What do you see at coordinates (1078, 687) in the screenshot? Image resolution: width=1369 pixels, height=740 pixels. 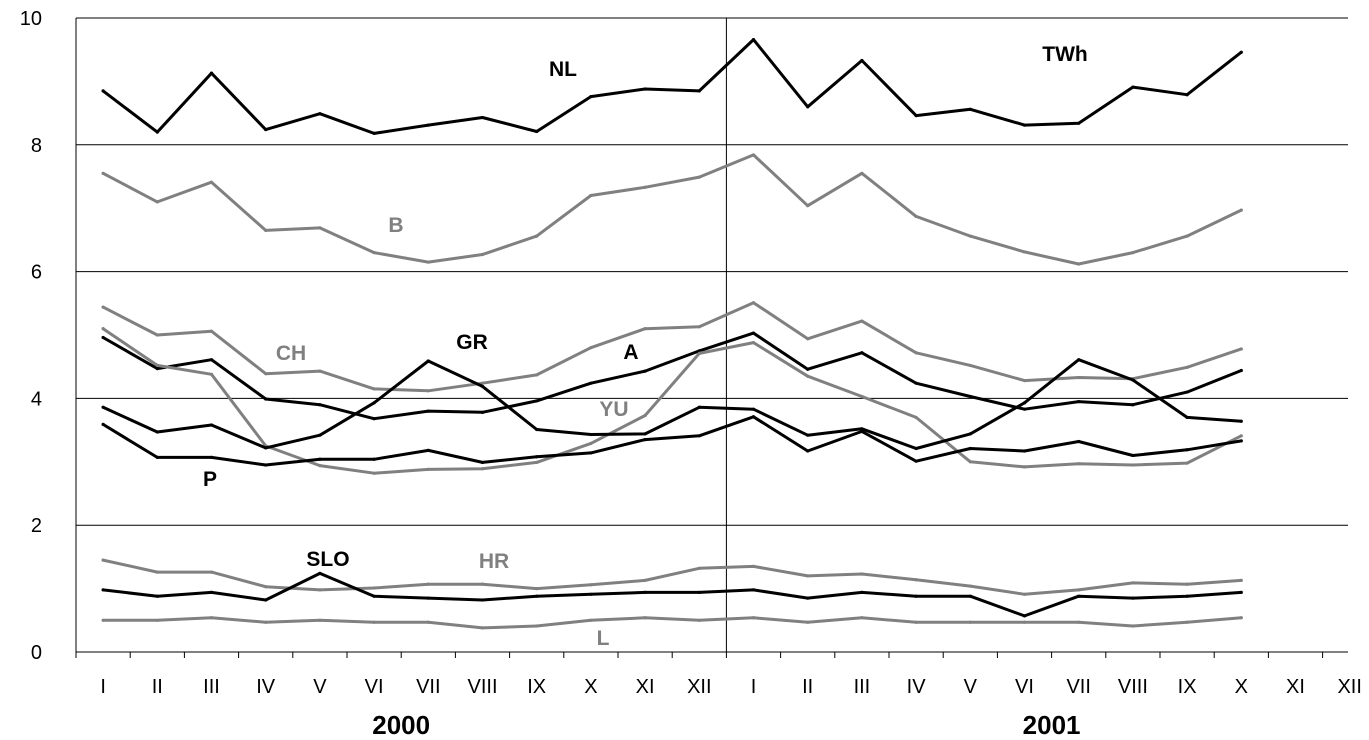 I see `x-tick-label: VII` at bounding box center [1078, 687].